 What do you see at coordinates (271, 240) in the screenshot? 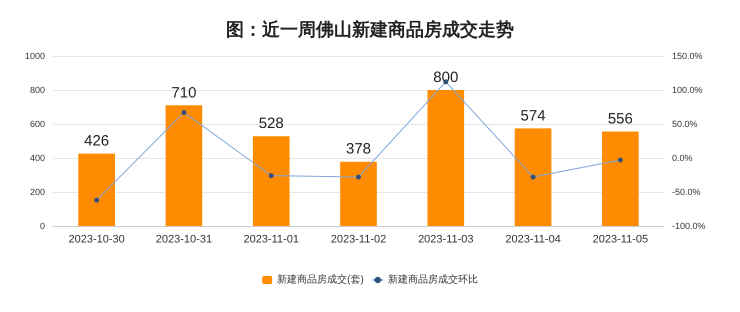
I see `x-tick-label: 2023-11-01` at bounding box center [271, 240].